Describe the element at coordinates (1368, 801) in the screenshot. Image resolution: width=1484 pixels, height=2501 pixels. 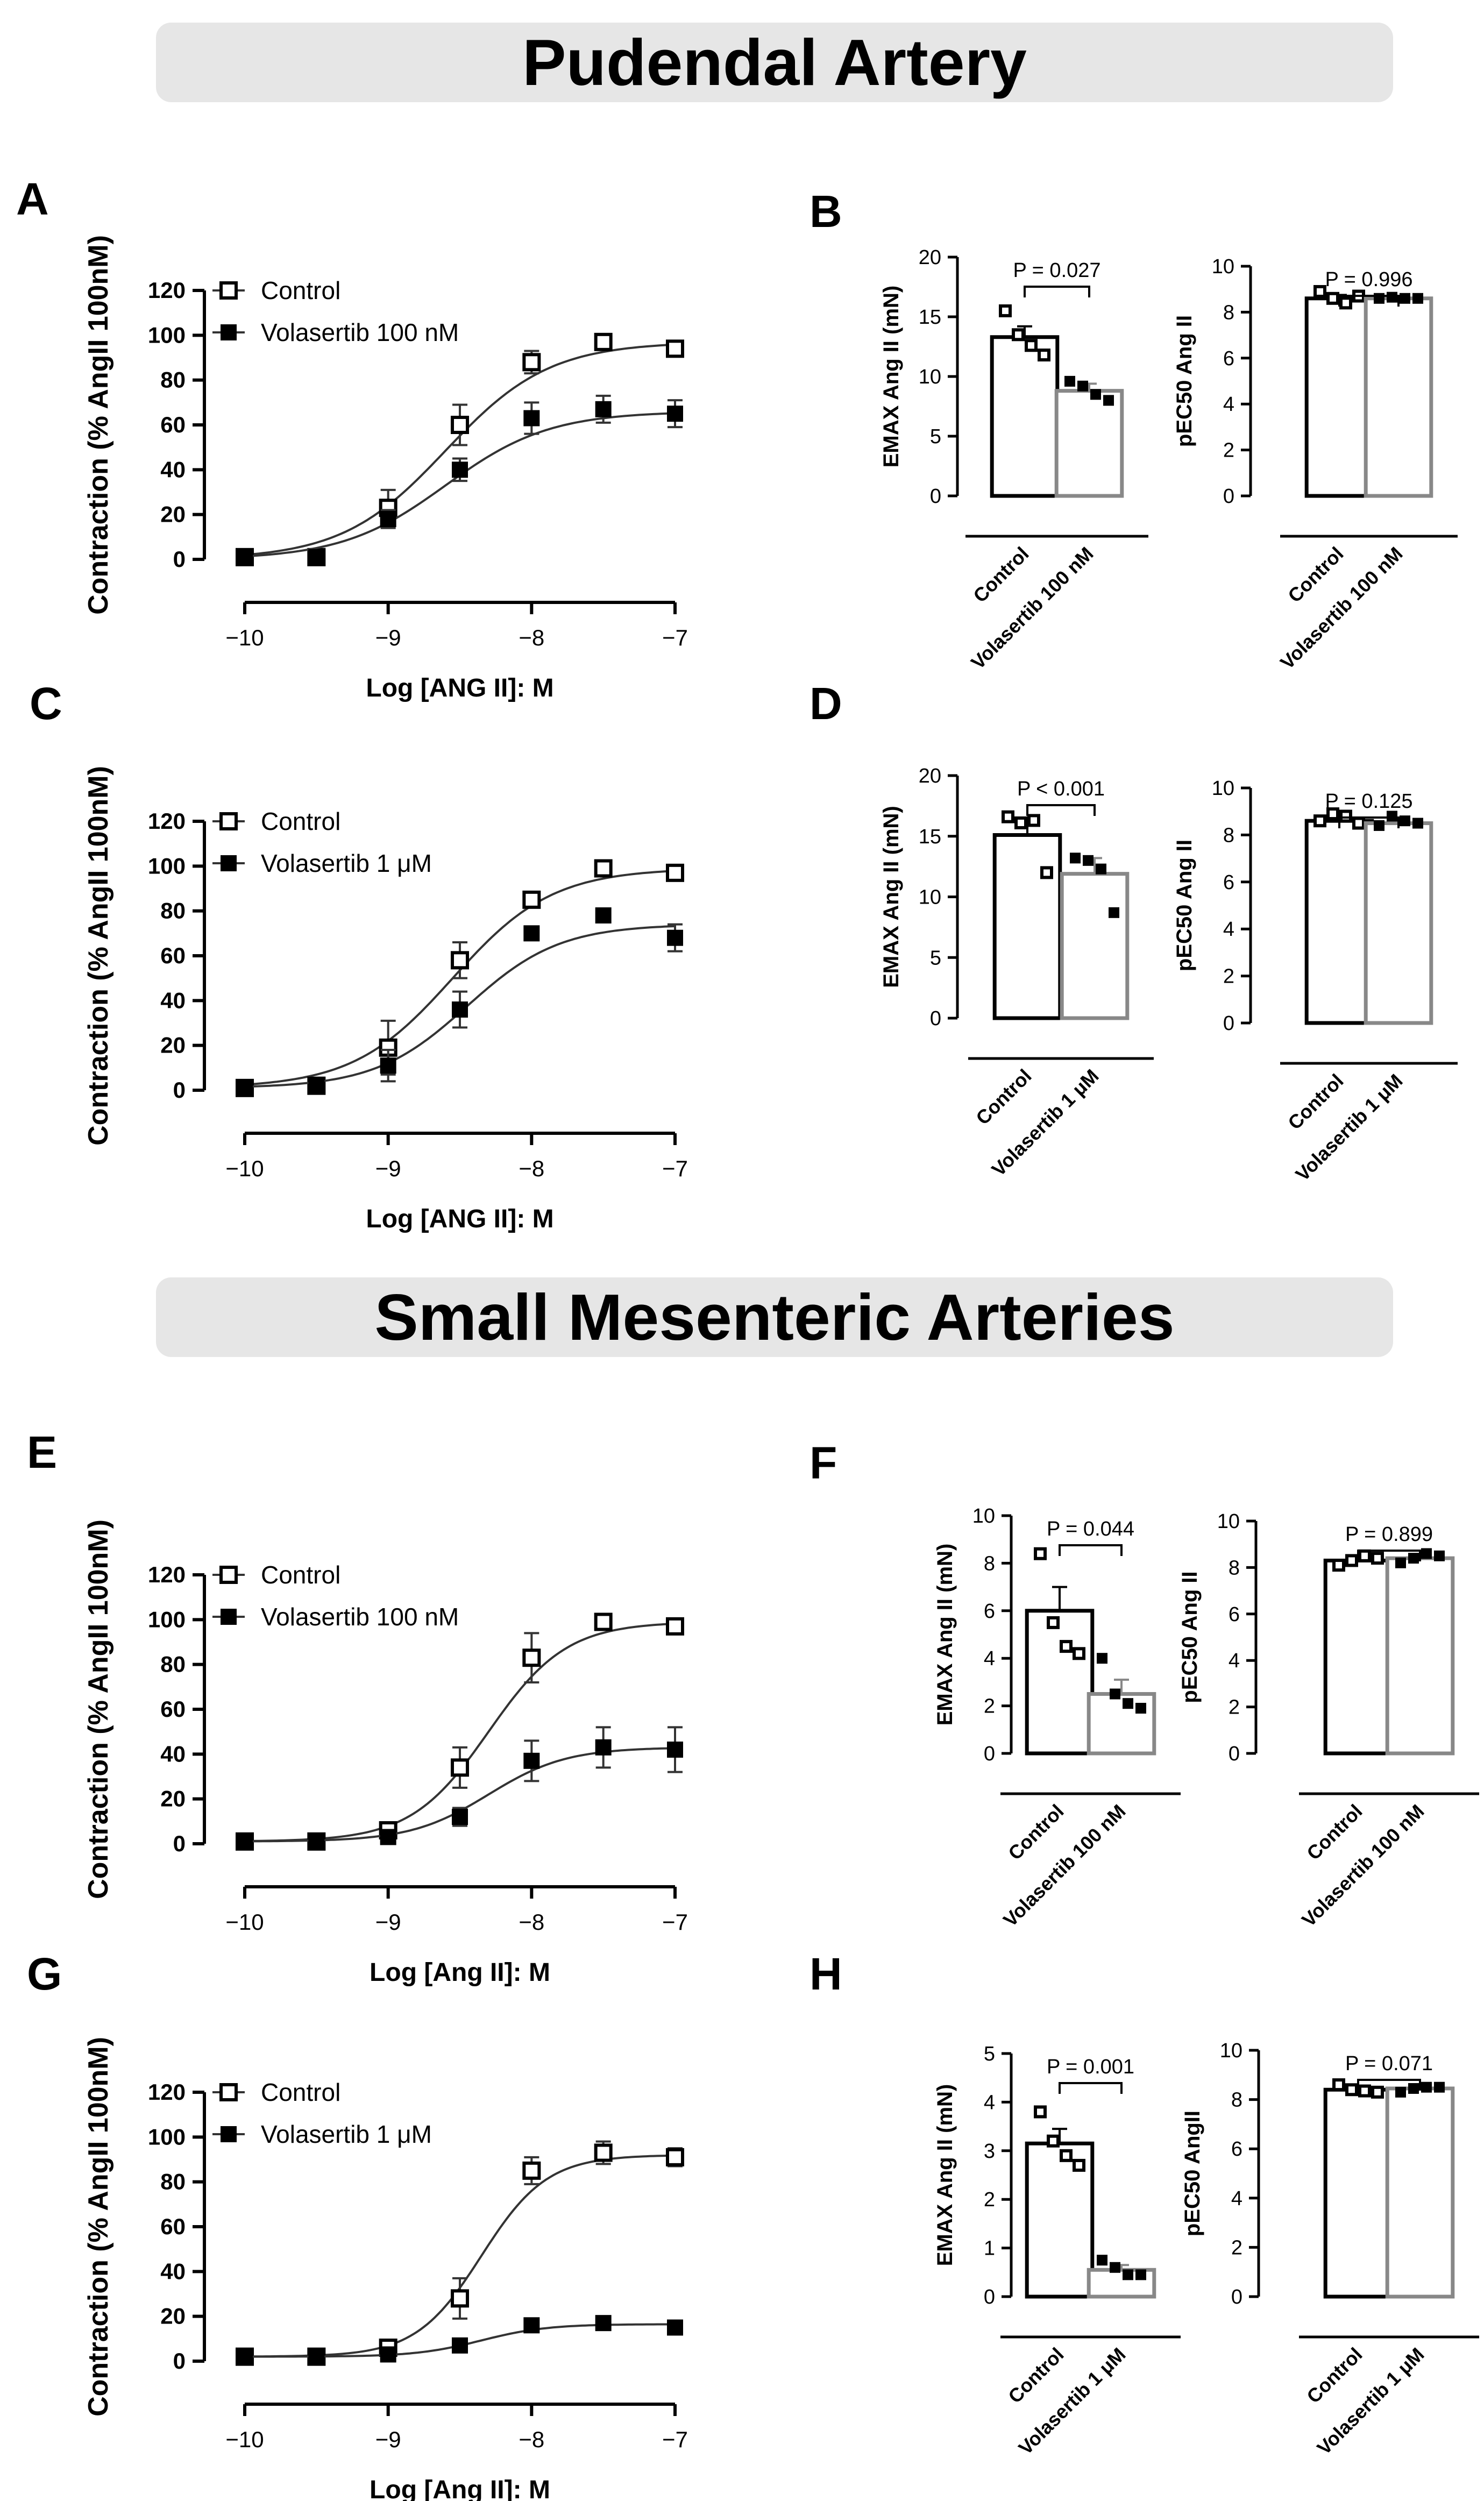
I see `p-value-label: P = 0.125` at that location.